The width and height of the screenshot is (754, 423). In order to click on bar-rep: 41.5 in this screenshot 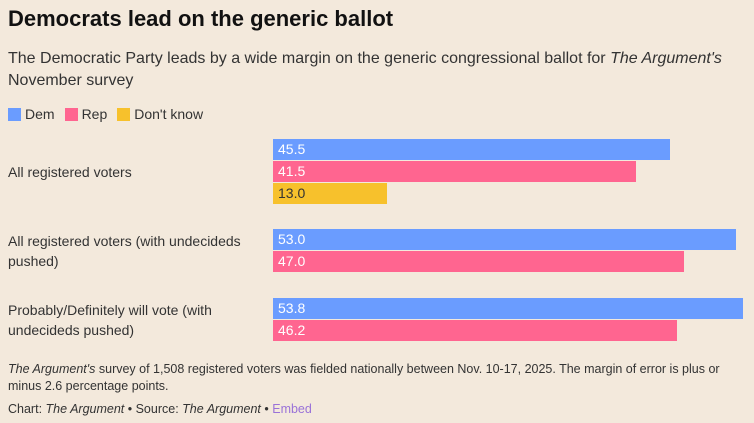, I will do `click(454, 171)`.